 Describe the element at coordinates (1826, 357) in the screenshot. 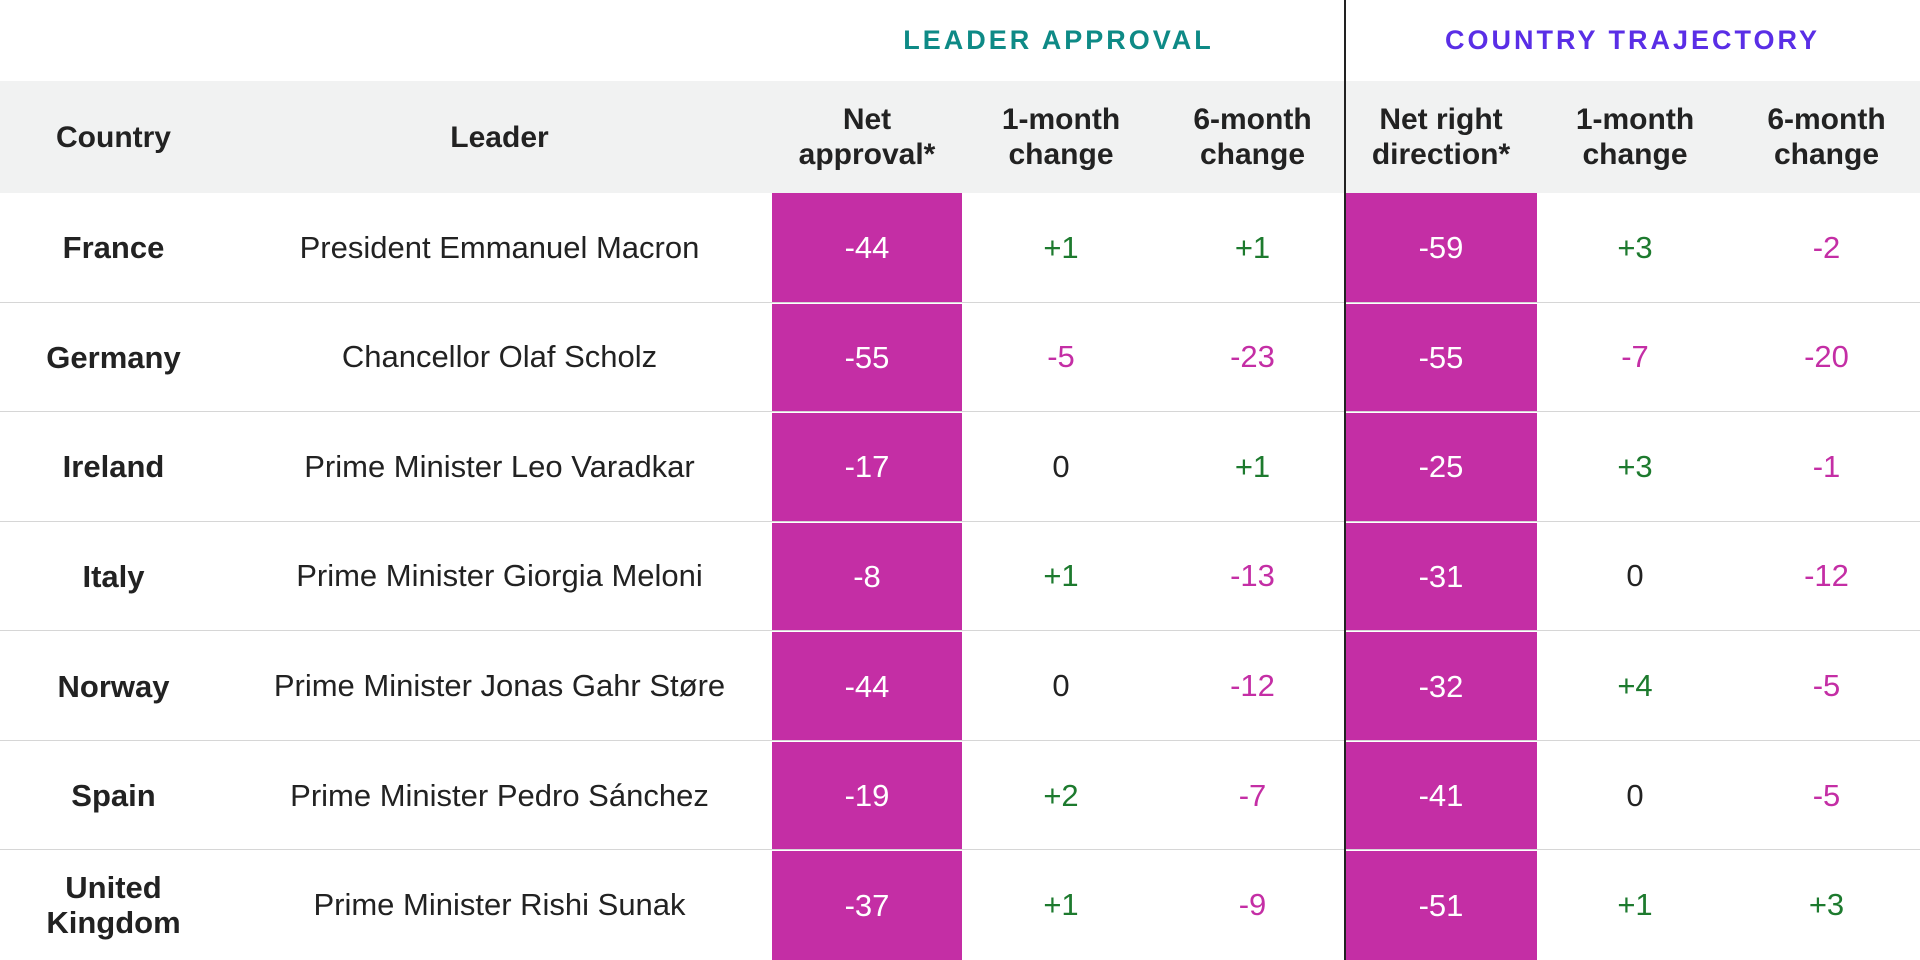

I see `value-cell: -20` at that location.